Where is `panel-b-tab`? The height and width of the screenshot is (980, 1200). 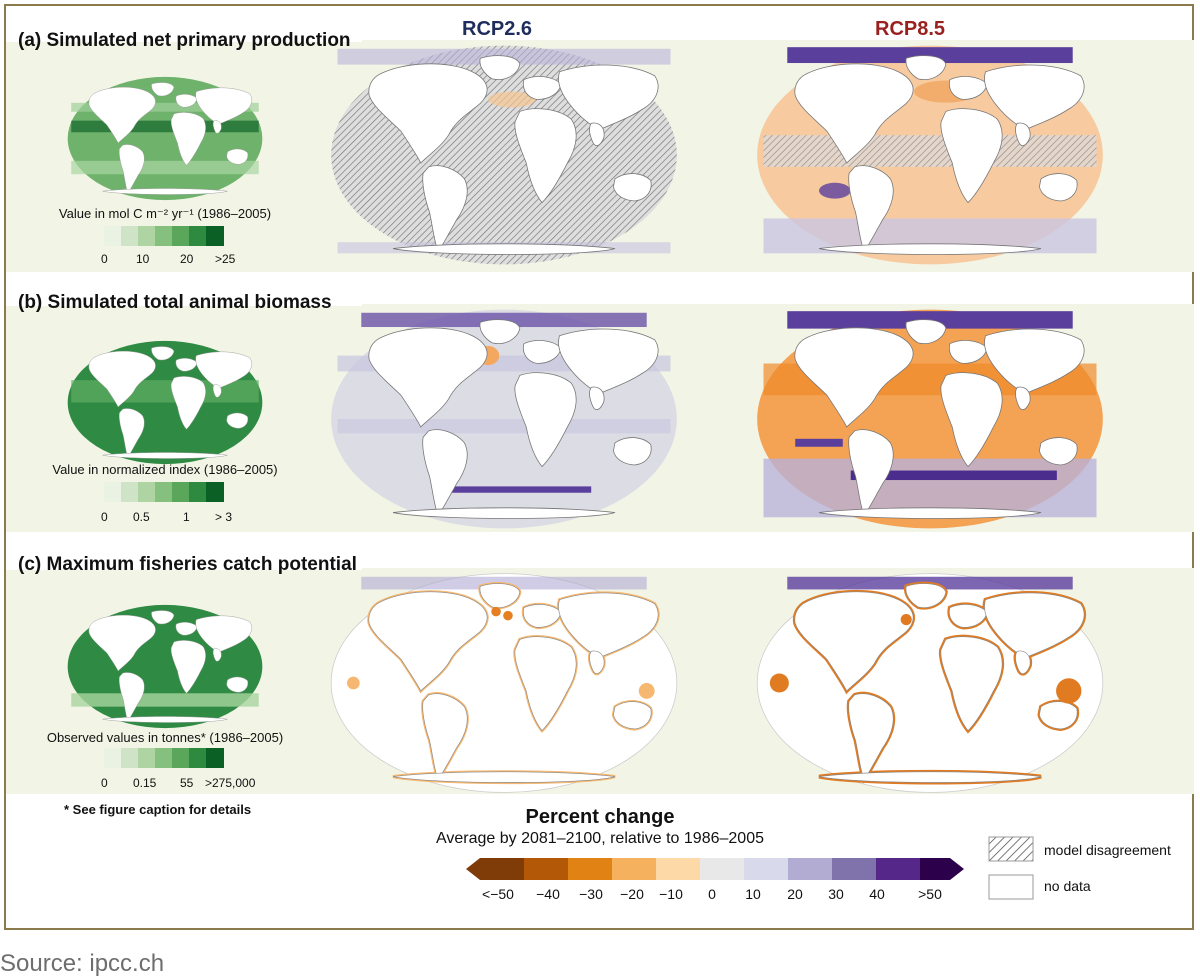 panel-b-tab is located at coordinates (184, 296).